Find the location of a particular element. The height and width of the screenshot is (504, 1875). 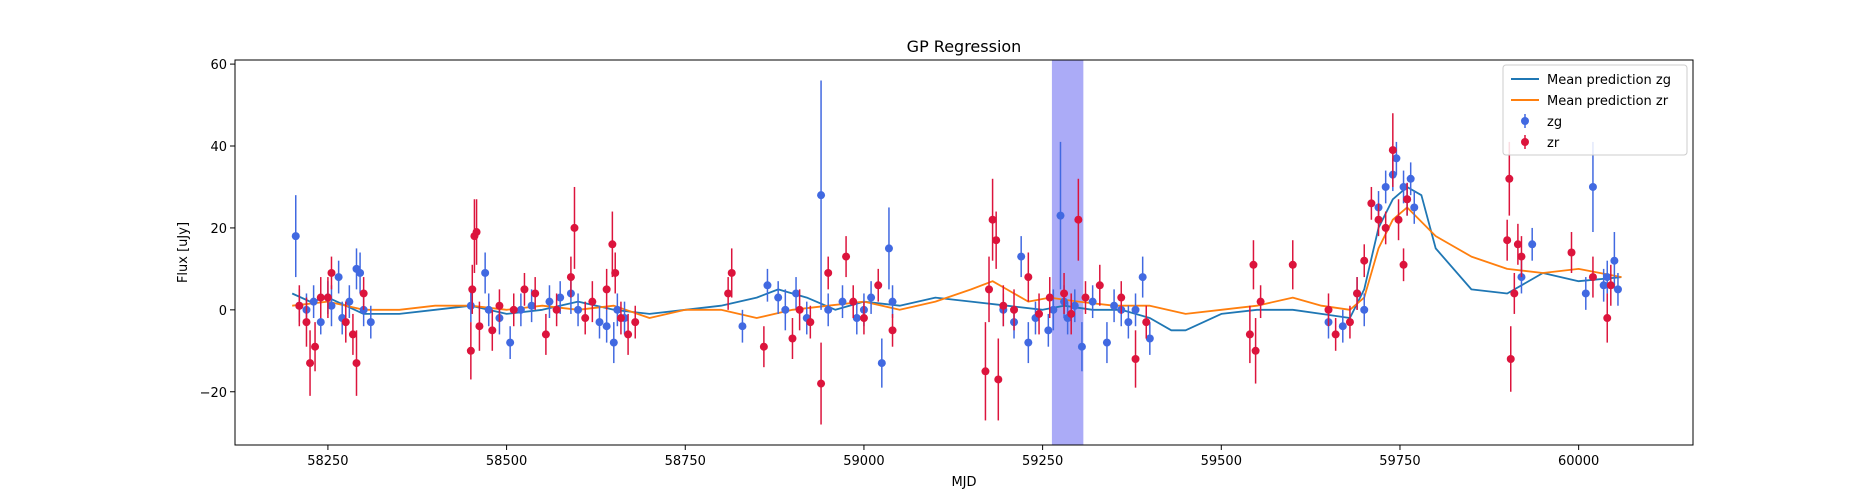

legend-swatch-point is located at coordinates (1525, 121).